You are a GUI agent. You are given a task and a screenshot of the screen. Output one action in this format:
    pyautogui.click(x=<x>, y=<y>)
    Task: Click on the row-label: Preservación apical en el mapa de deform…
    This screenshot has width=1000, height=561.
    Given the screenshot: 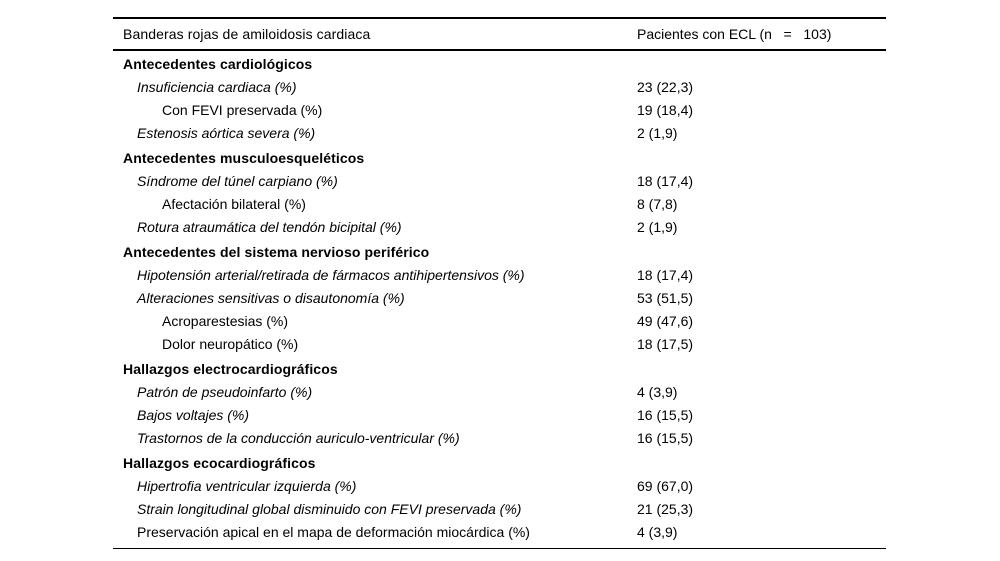 What is the action you would take?
    pyautogui.click(x=333, y=532)
    